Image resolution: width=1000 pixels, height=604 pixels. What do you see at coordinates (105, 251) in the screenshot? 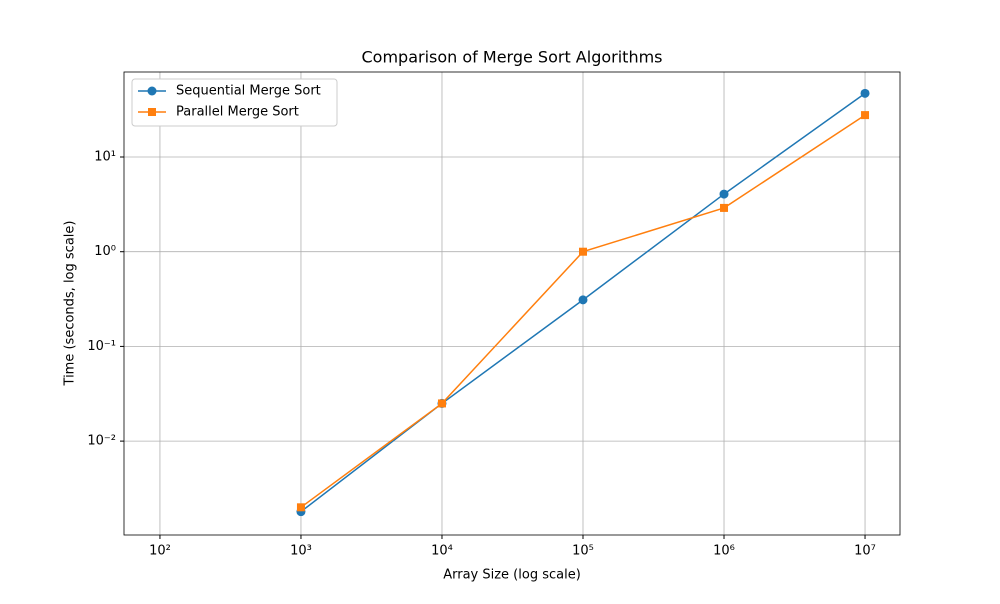
I see `y-tick-label: 10⁰` at bounding box center [105, 251].